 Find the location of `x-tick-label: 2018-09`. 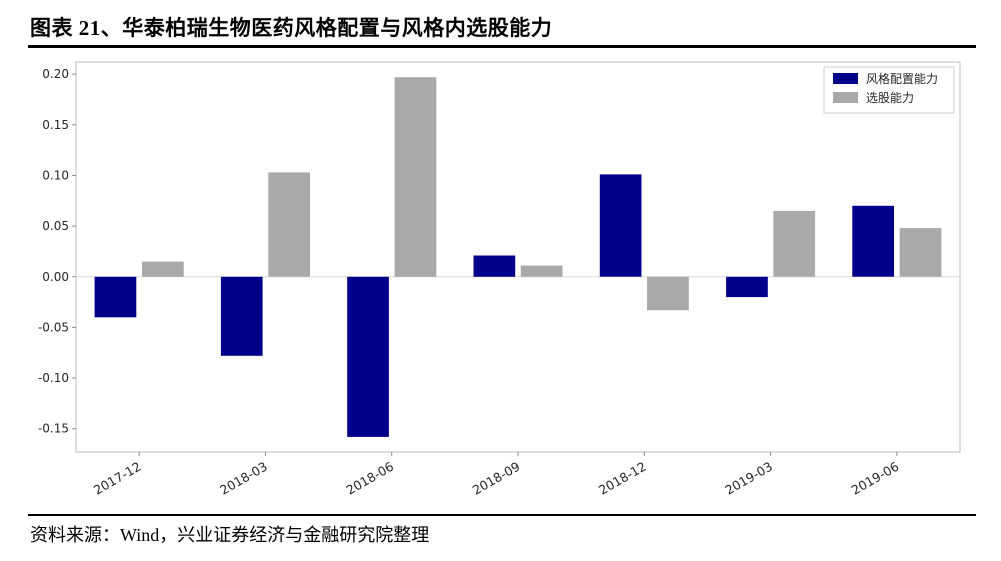

x-tick-label: 2018-09 is located at coordinates (496, 478).